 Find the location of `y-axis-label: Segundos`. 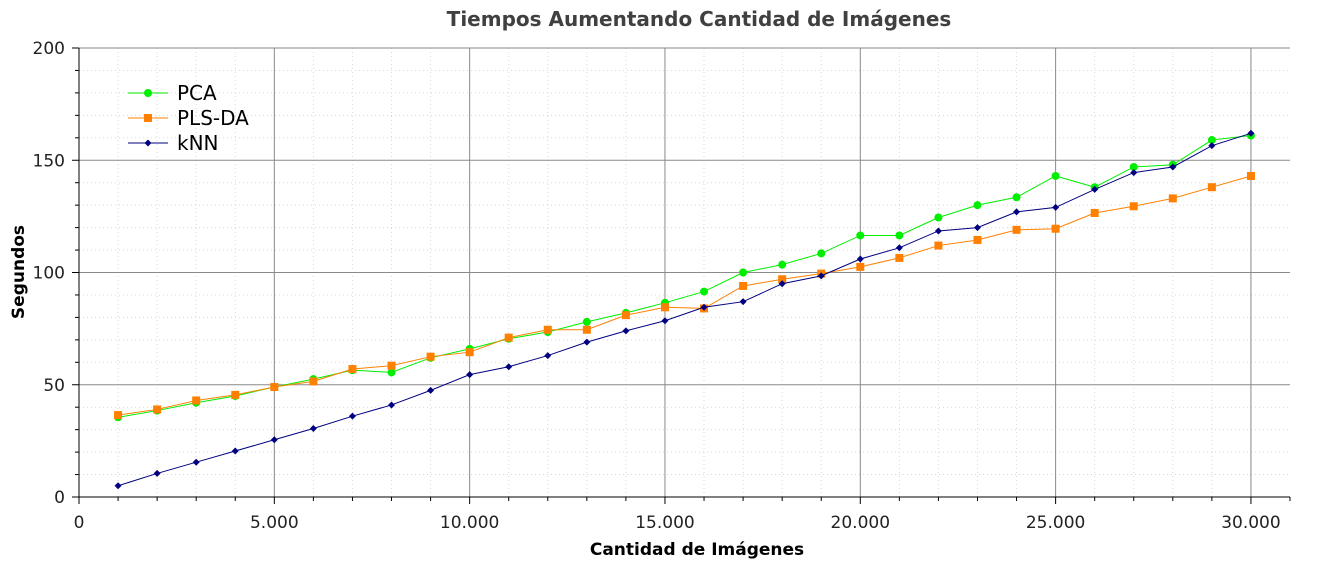

y-axis-label: Segundos is located at coordinates (19, 272).